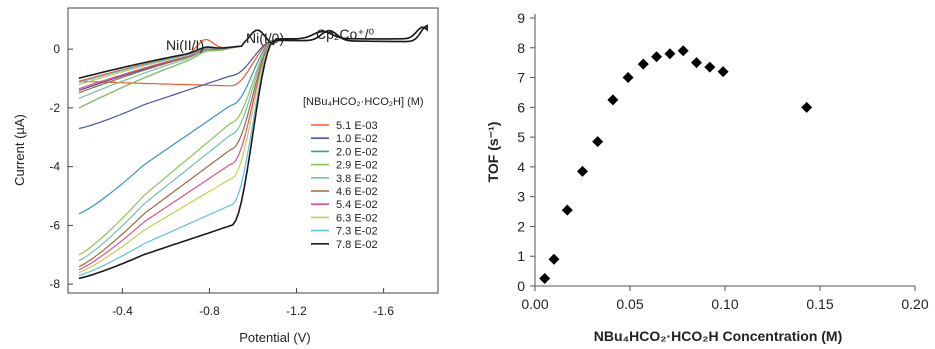  What do you see at coordinates (209, 311) in the screenshot?
I see `cv-x-tick-label: -0.8` at bounding box center [209, 311].